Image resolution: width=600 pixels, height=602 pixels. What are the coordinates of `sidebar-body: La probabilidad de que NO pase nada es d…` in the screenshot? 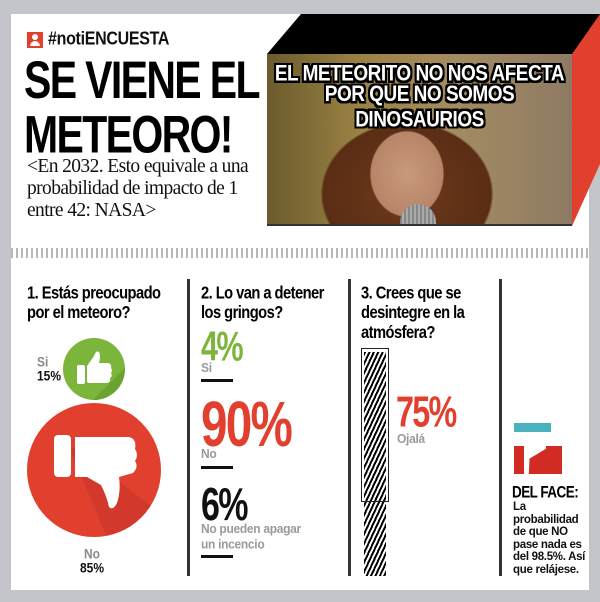 It's located at (549, 538).